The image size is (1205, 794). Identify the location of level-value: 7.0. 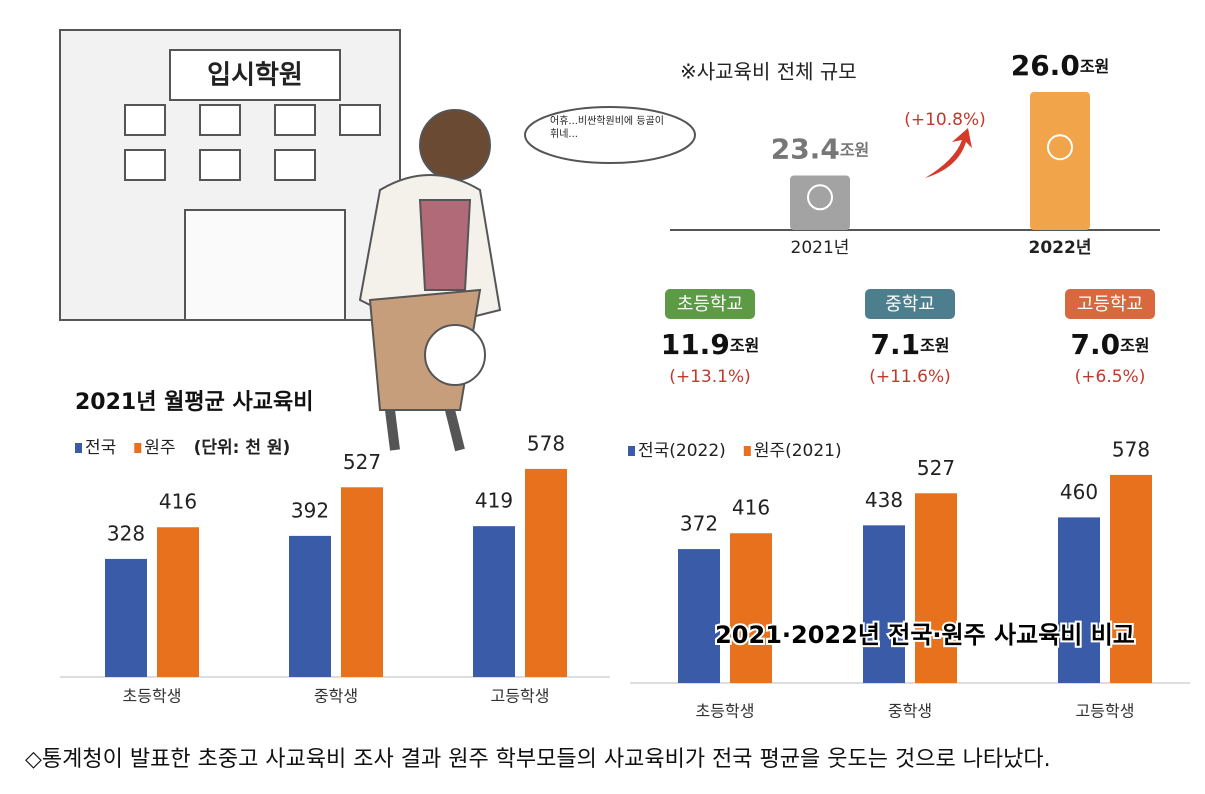
(1095, 344).